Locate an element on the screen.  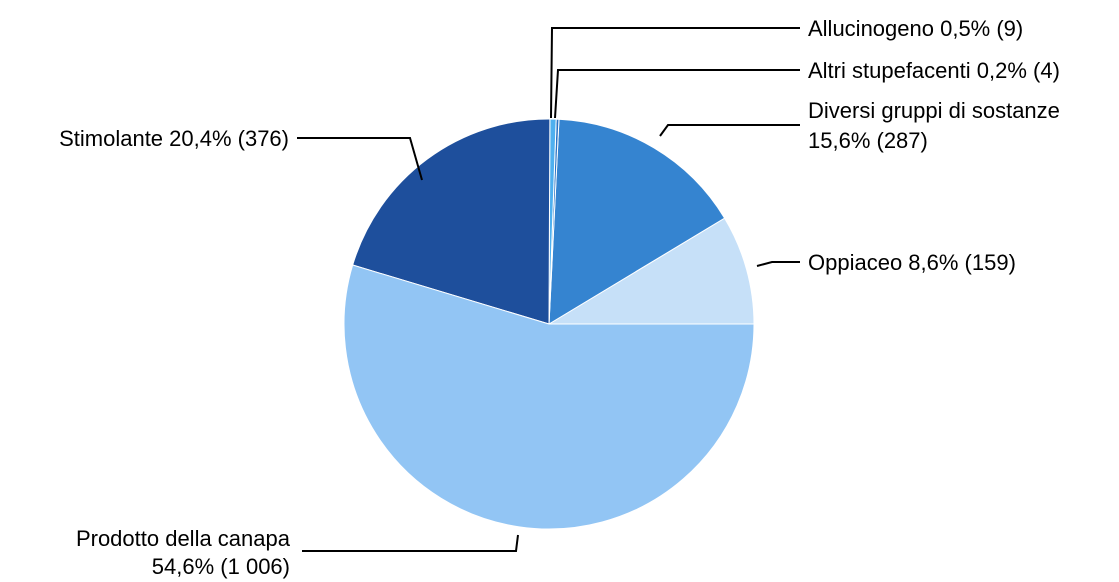
slice-label: 15,6% (287) is located at coordinates (868, 140).